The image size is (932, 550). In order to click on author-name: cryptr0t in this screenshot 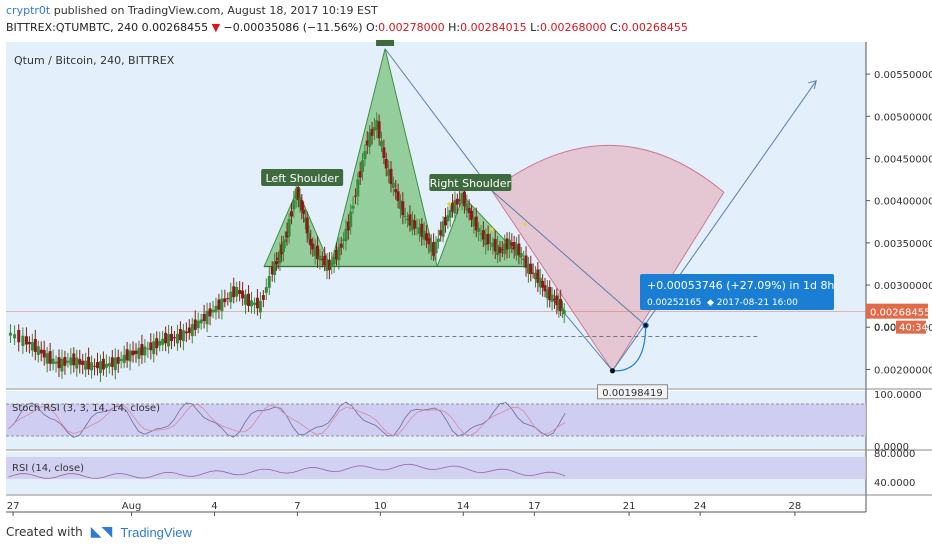, I will do `click(28, 10)`.